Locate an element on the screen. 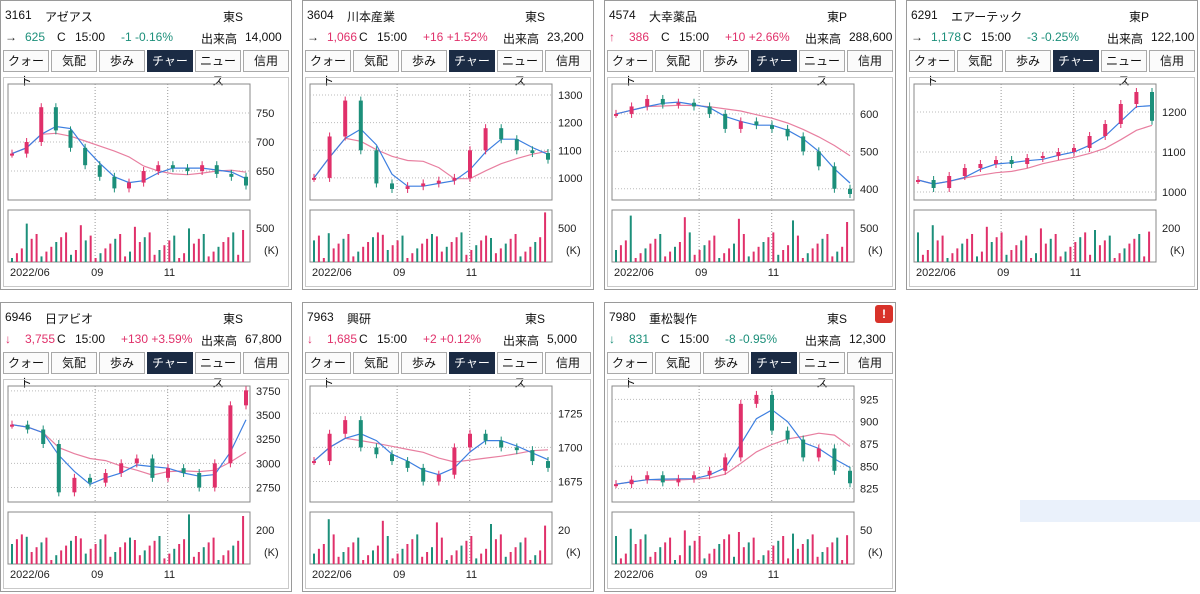 The height and width of the screenshot is (594, 1200). stock-name: エアーテック is located at coordinates (987, 17).